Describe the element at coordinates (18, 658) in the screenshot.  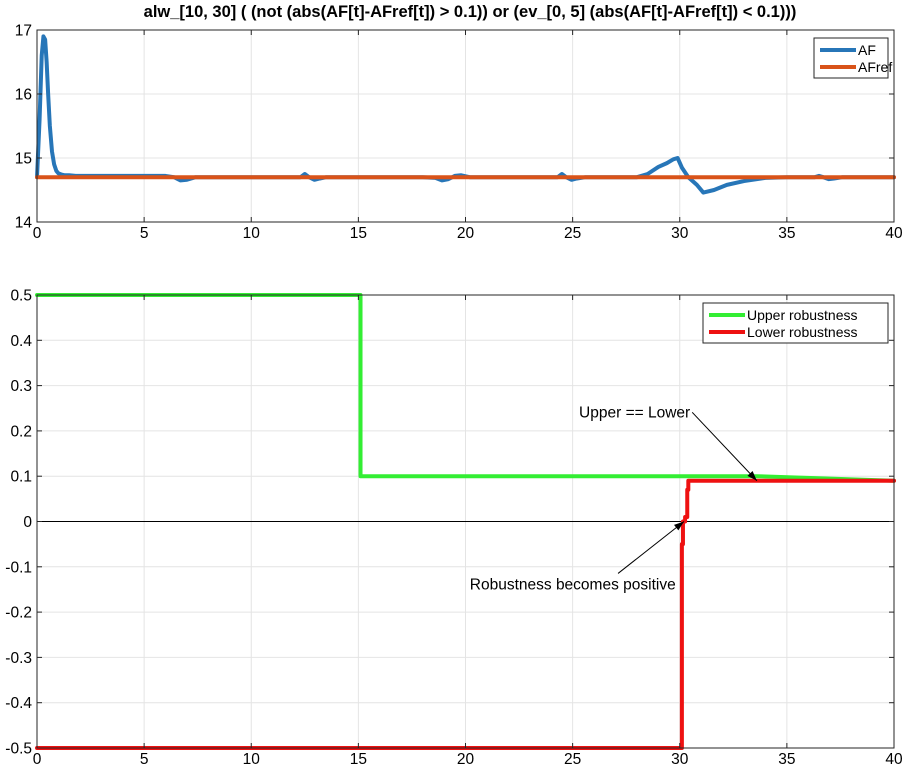
I see `y-tick-label: -0.3` at that location.